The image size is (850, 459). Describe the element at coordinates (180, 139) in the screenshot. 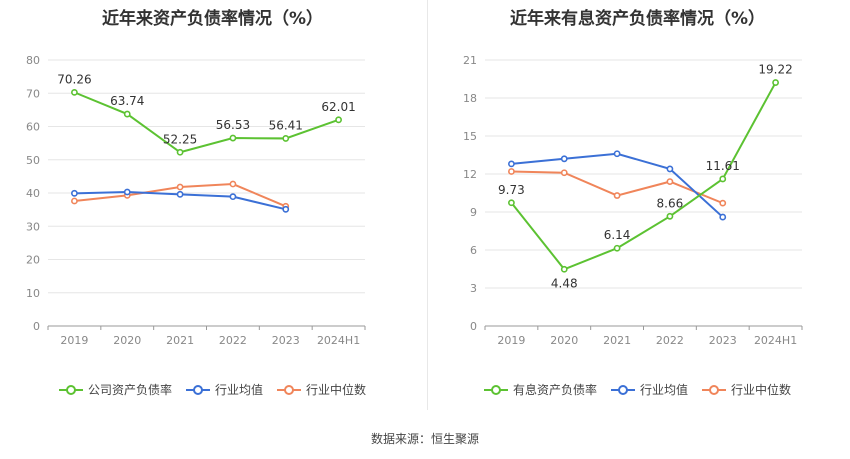

I see `data-label: 52.25` at that location.